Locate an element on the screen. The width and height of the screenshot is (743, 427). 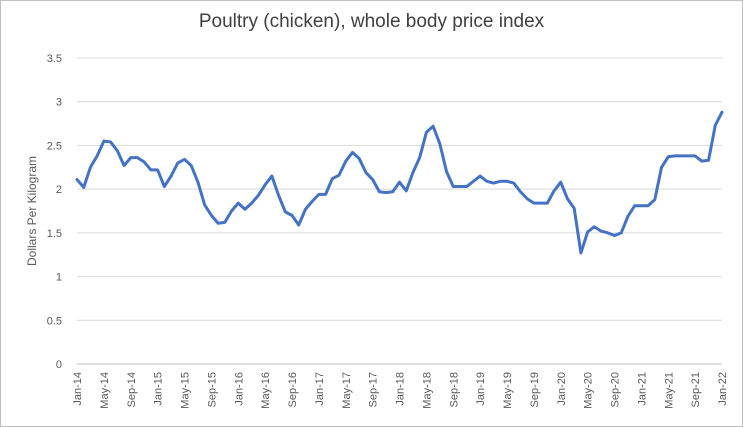
x-tick-label: Sep-14 is located at coordinates (132, 389).